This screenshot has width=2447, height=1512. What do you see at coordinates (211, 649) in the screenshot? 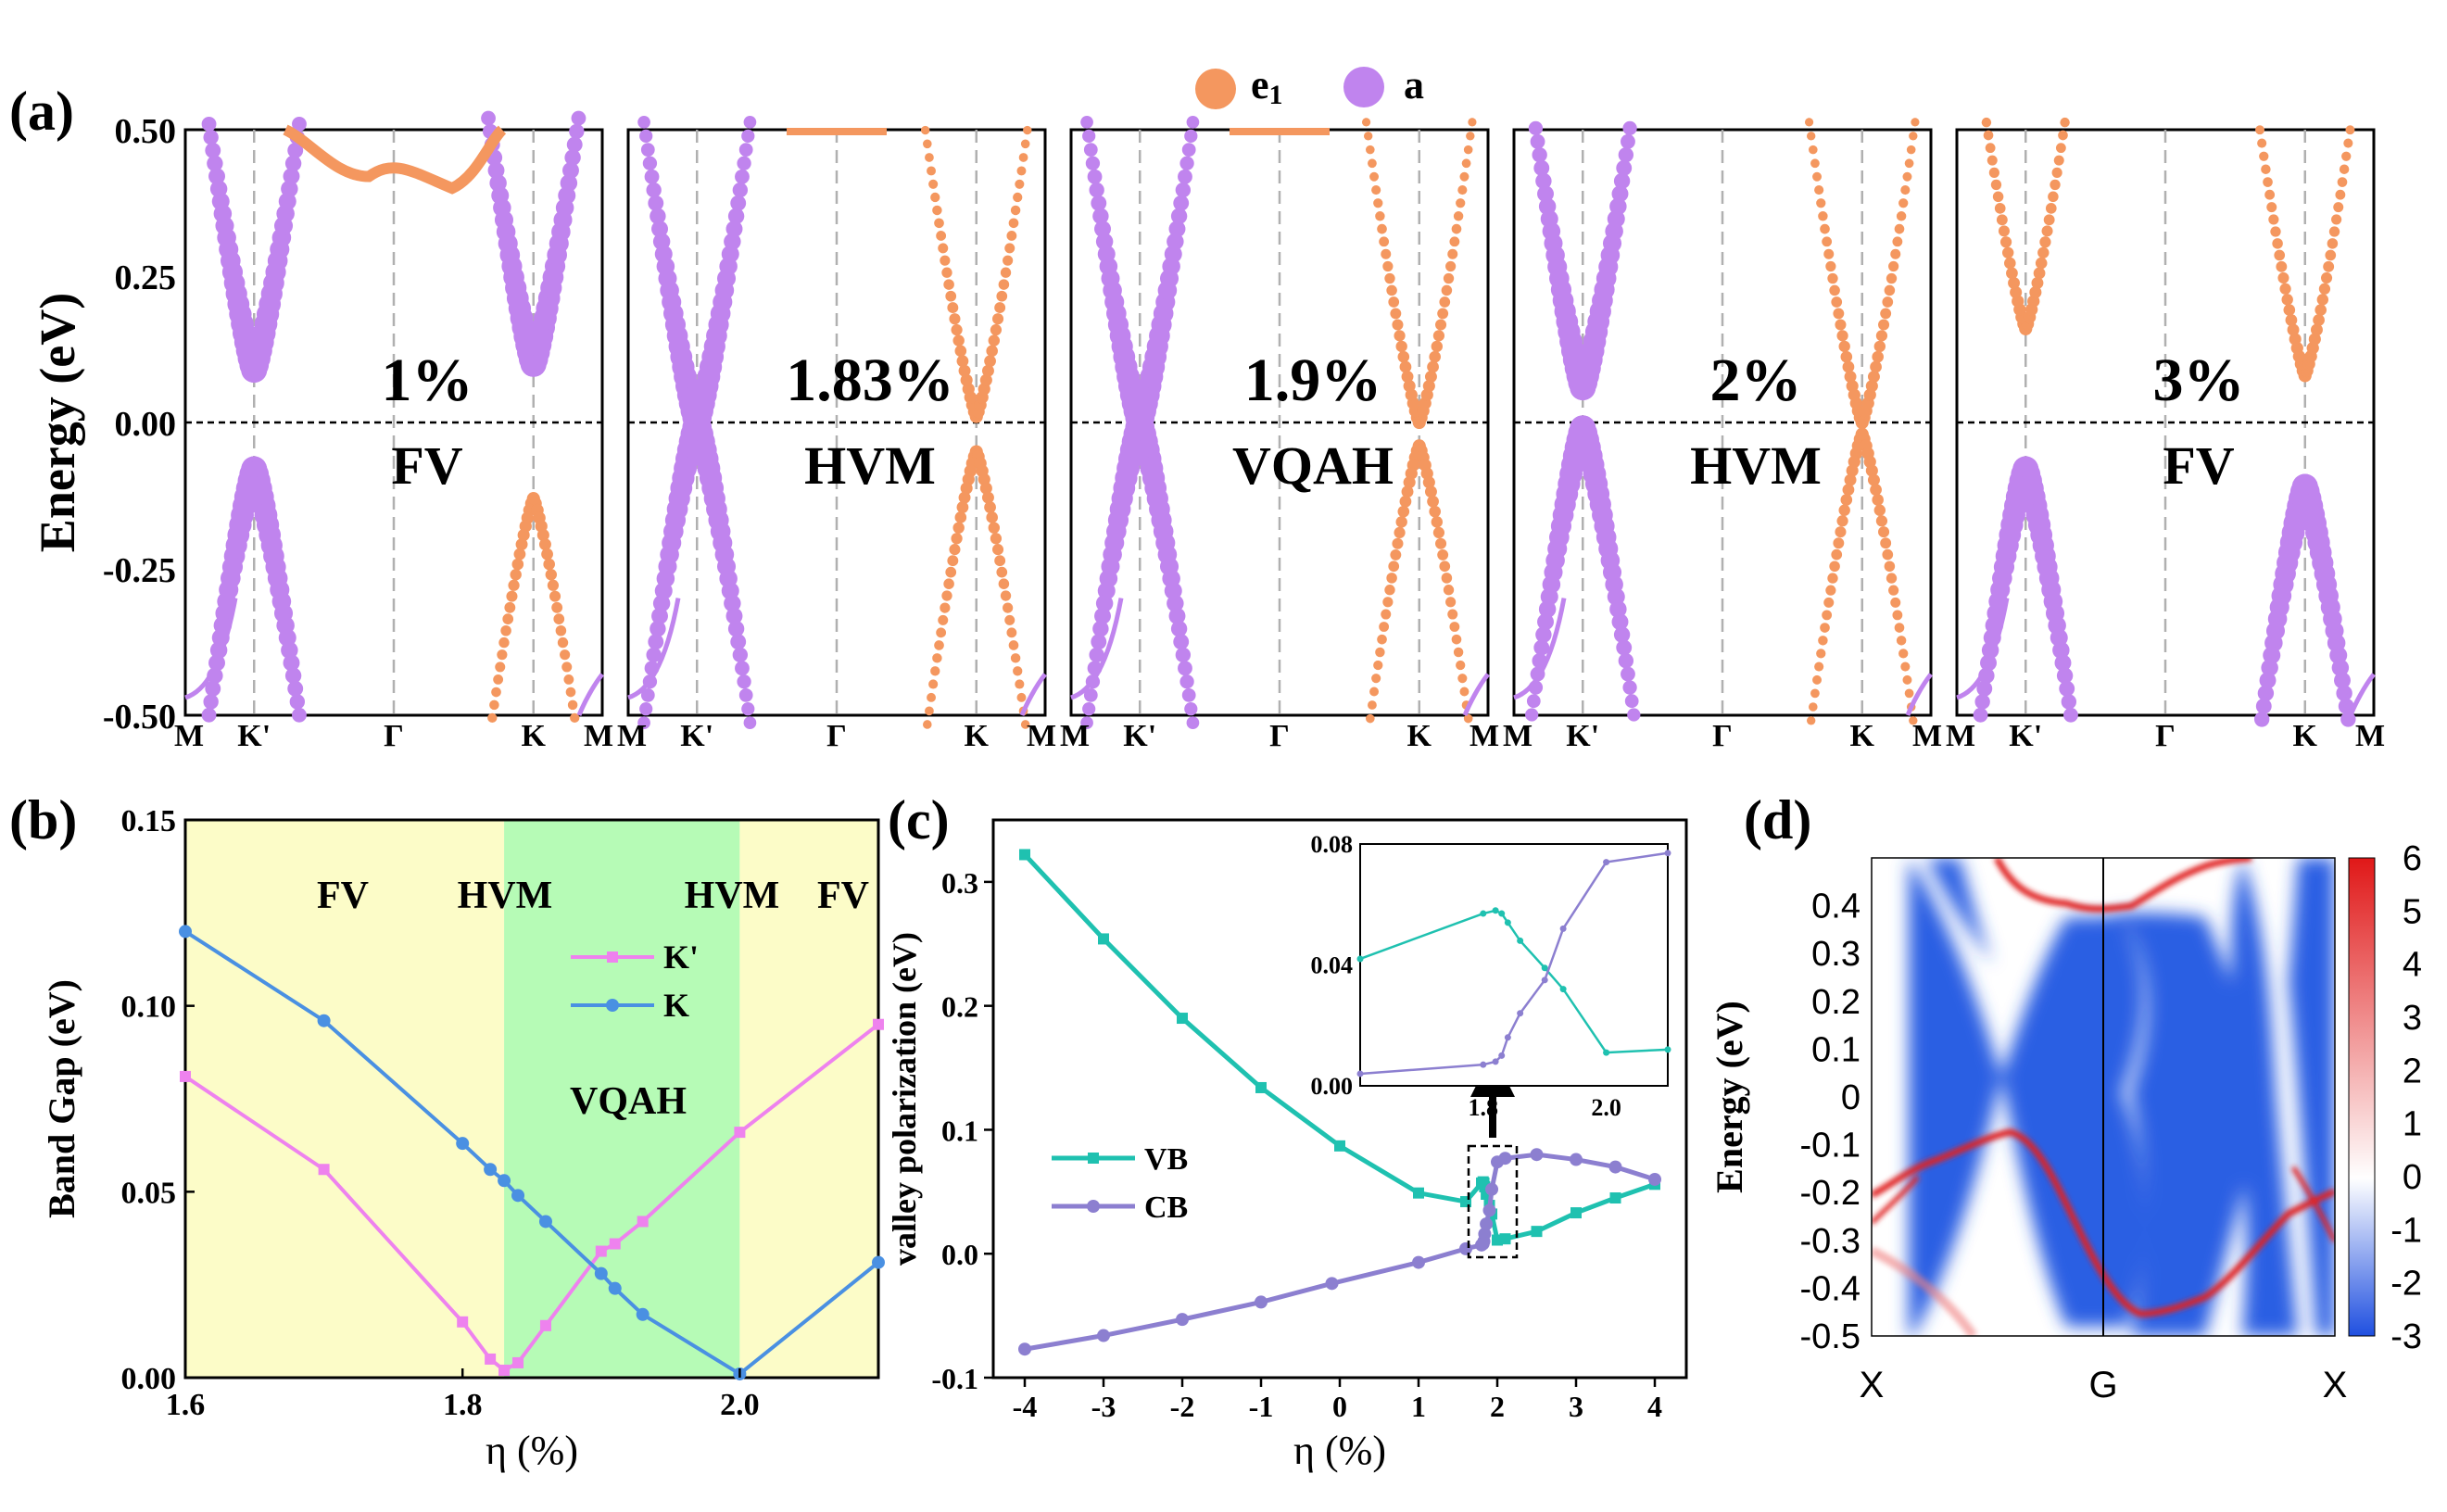
I see `band-tail` at bounding box center [211, 649].